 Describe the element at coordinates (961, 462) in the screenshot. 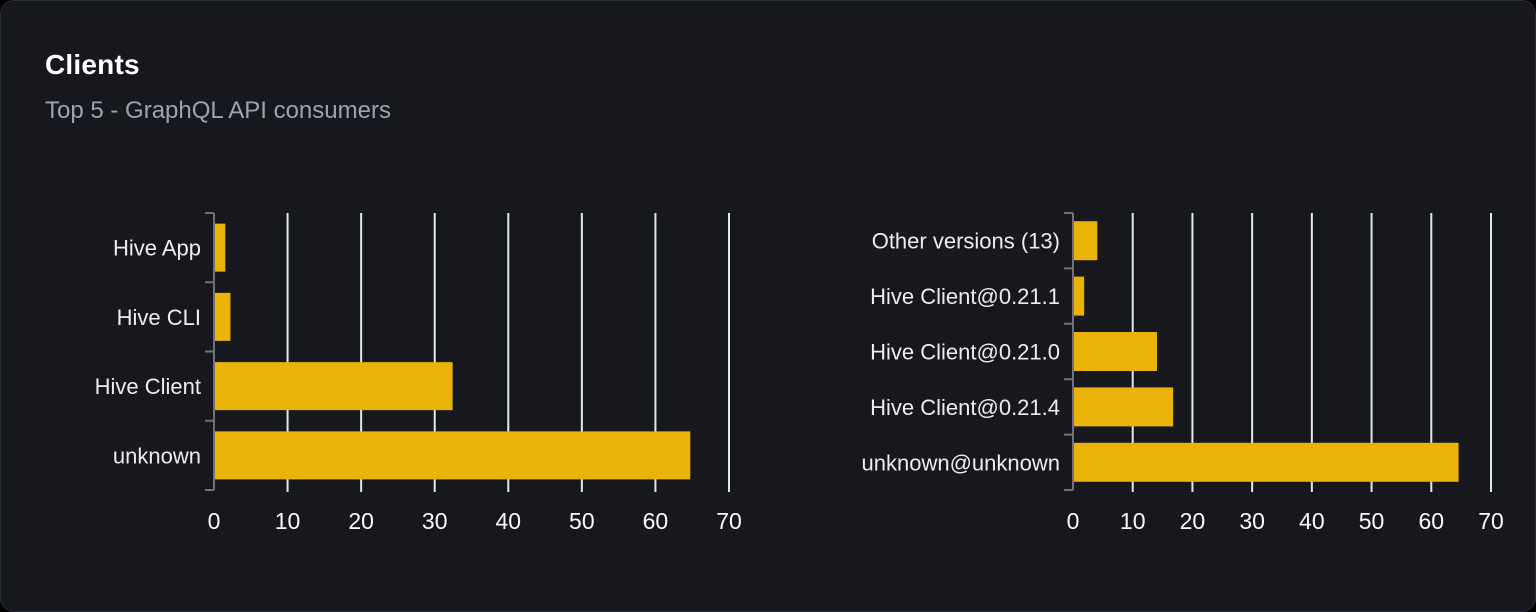

I see `category-label: unknown@unknown` at that location.